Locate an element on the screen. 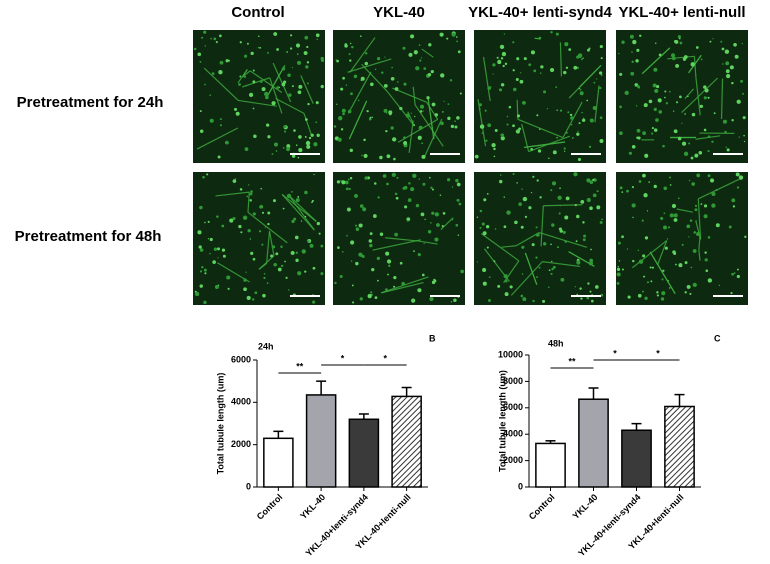 The image size is (770, 564). micrograph is located at coordinates (540, 96).